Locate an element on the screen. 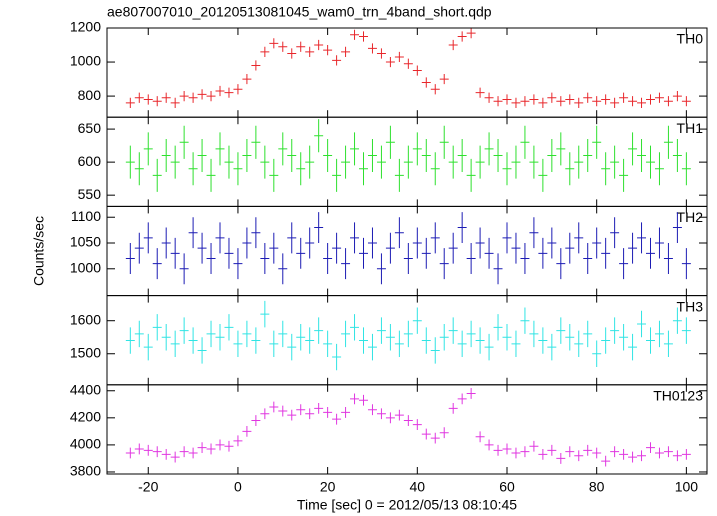 The image size is (717, 516). x-axis-label: Time [sec] 0 = 2012/05/13 08:10:45 is located at coordinates (407, 505).